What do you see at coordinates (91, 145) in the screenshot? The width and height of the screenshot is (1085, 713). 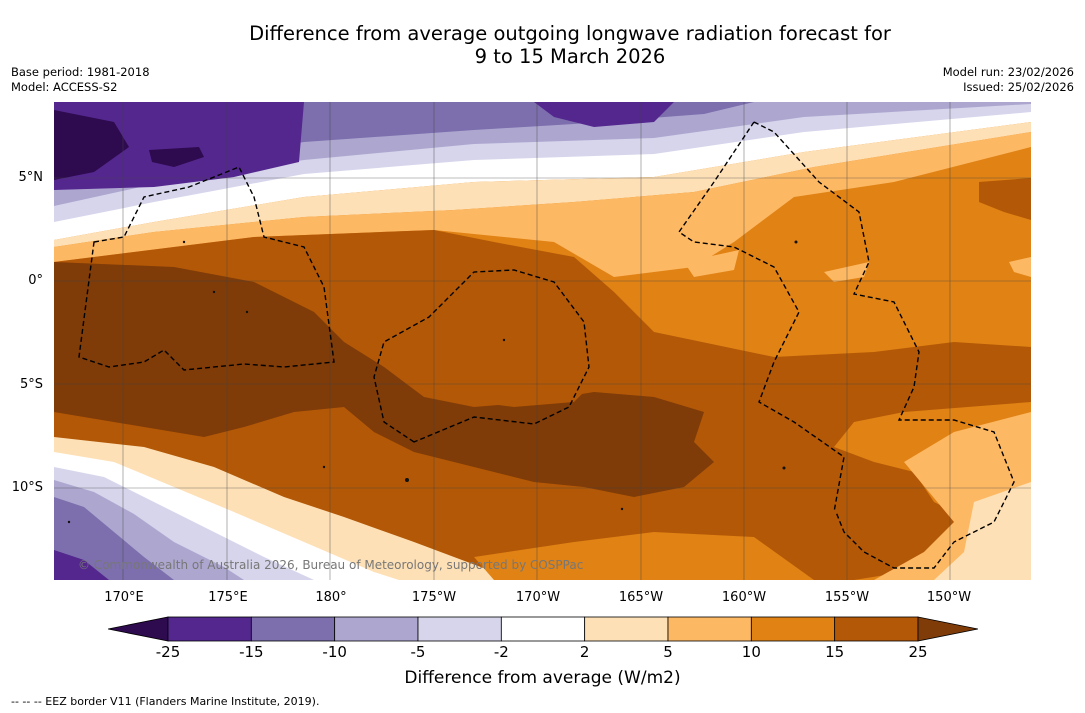 I see `band-n-darkest-a` at bounding box center [91, 145].